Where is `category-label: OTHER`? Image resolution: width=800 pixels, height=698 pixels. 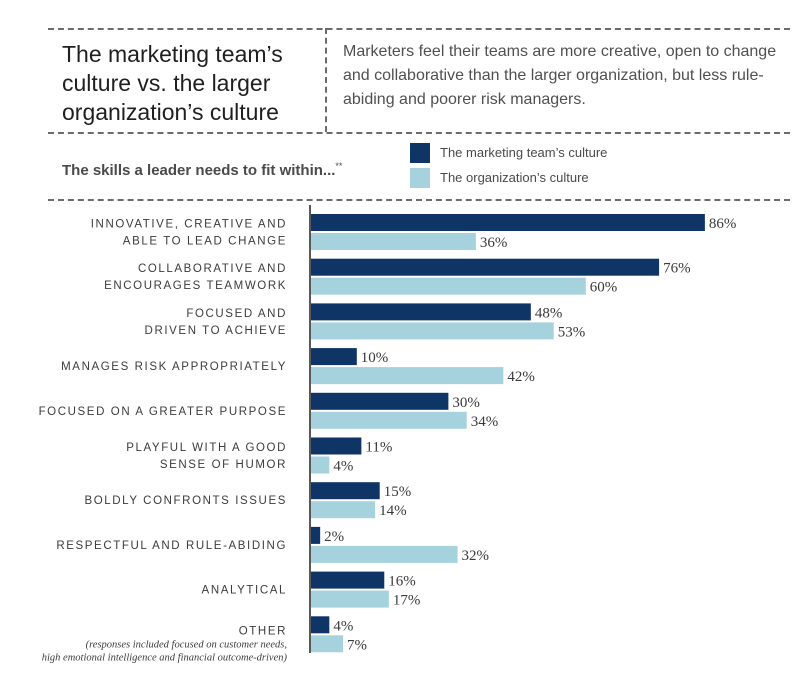 category-label: OTHER is located at coordinates (263, 631).